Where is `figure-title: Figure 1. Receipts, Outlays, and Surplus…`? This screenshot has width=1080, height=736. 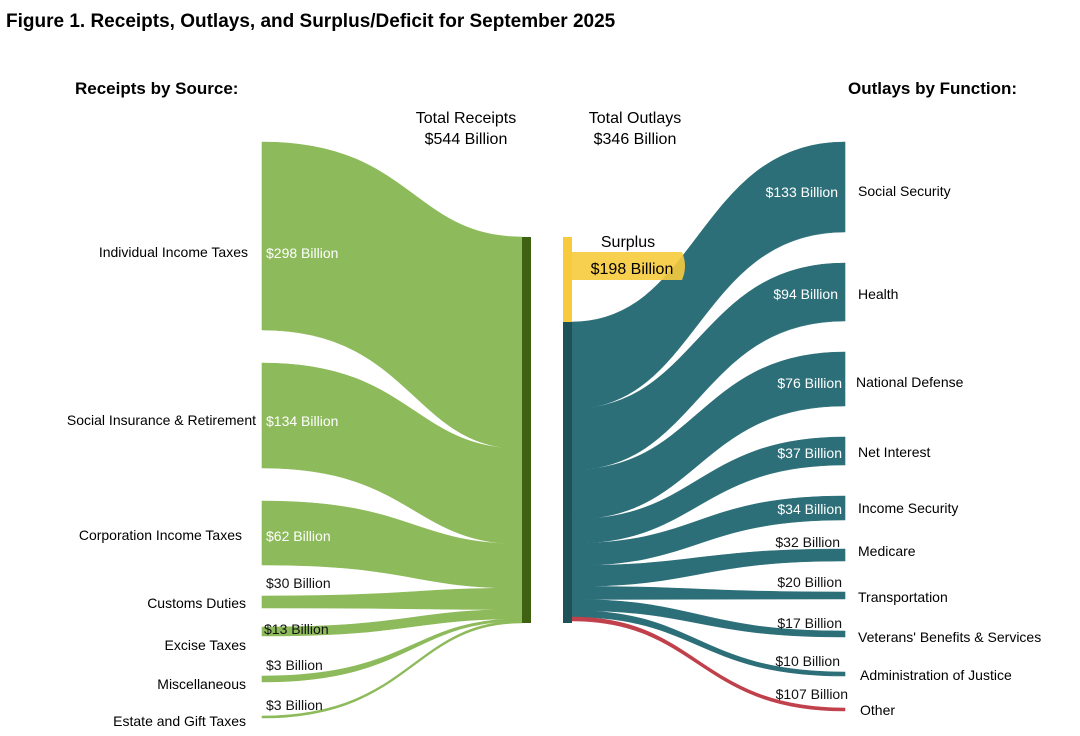 figure-title: Figure 1. Receipts, Outlays, and Surplus… is located at coordinates (311, 21).